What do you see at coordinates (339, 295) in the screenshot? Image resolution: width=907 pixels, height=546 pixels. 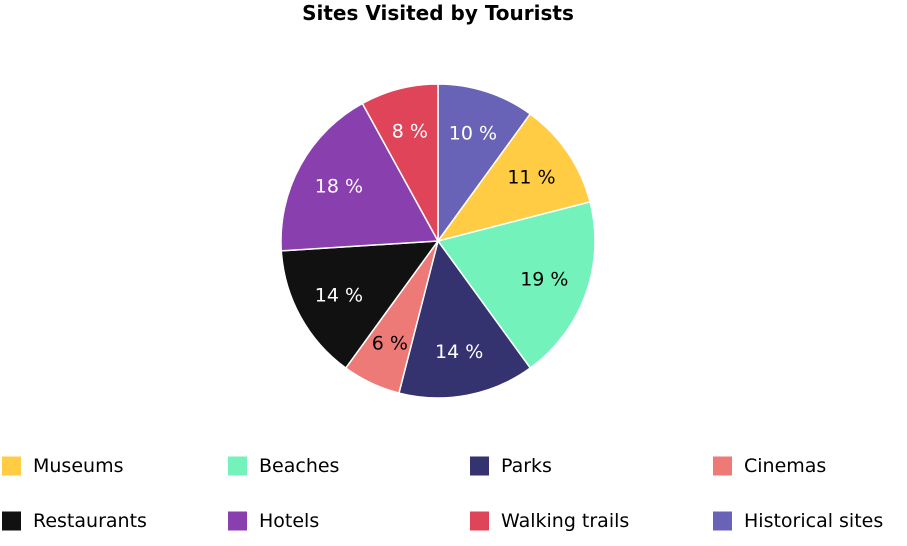 I see `slice-label-restaurants: 14 %` at bounding box center [339, 295].